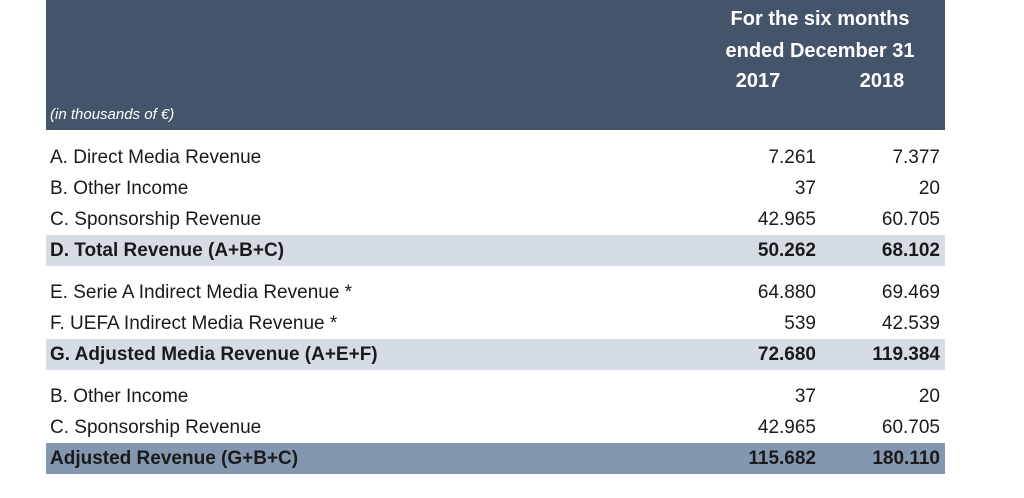 The image size is (1024, 498). I want to click on table-row: A. Direct Media Revenue 7.261 7.377, so click(495, 157).